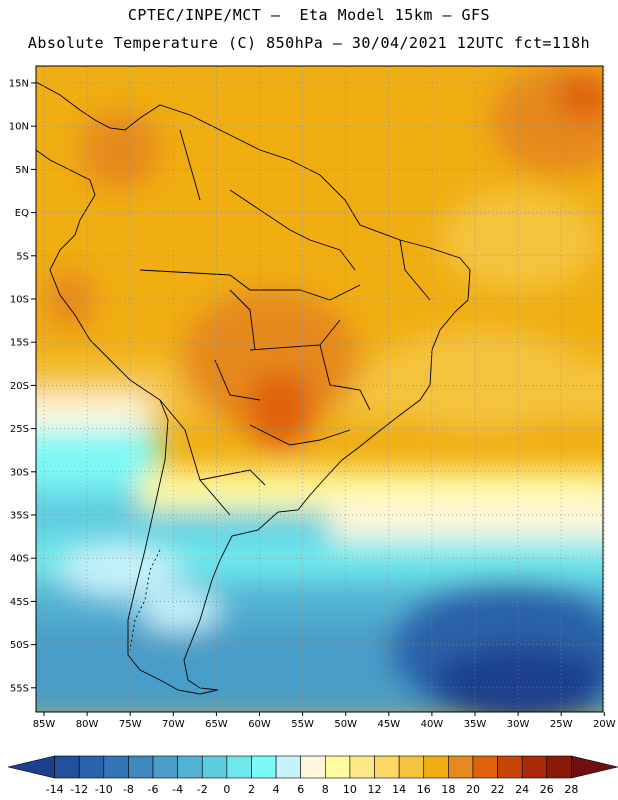  Describe the element at coordinates (309, 15) in the screenshot. I see `chart-title-line1: CPTEC/INPE/MCT – Eta Model 15km – GFS` at that location.